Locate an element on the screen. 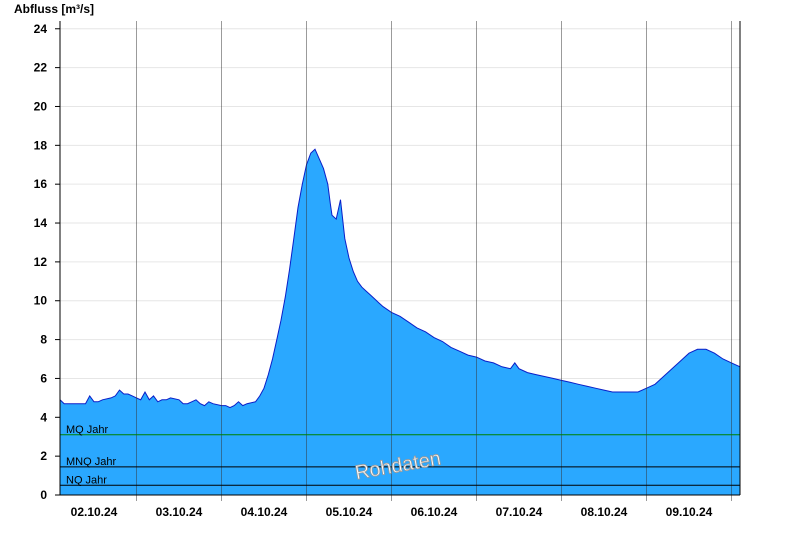 The height and width of the screenshot is (550, 800). y-tick-label-6: 6 is located at coordinates (43, 378).